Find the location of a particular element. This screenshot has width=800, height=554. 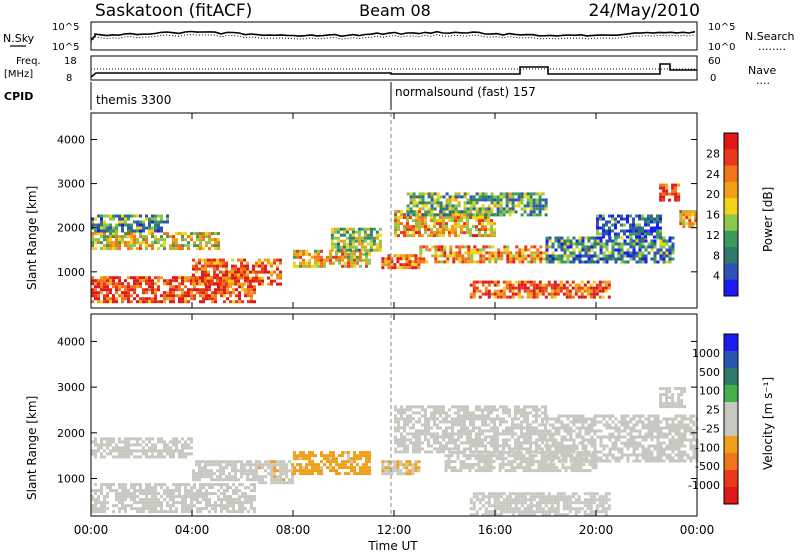

freq-label: Freq. is located at coordinates (28, 61).